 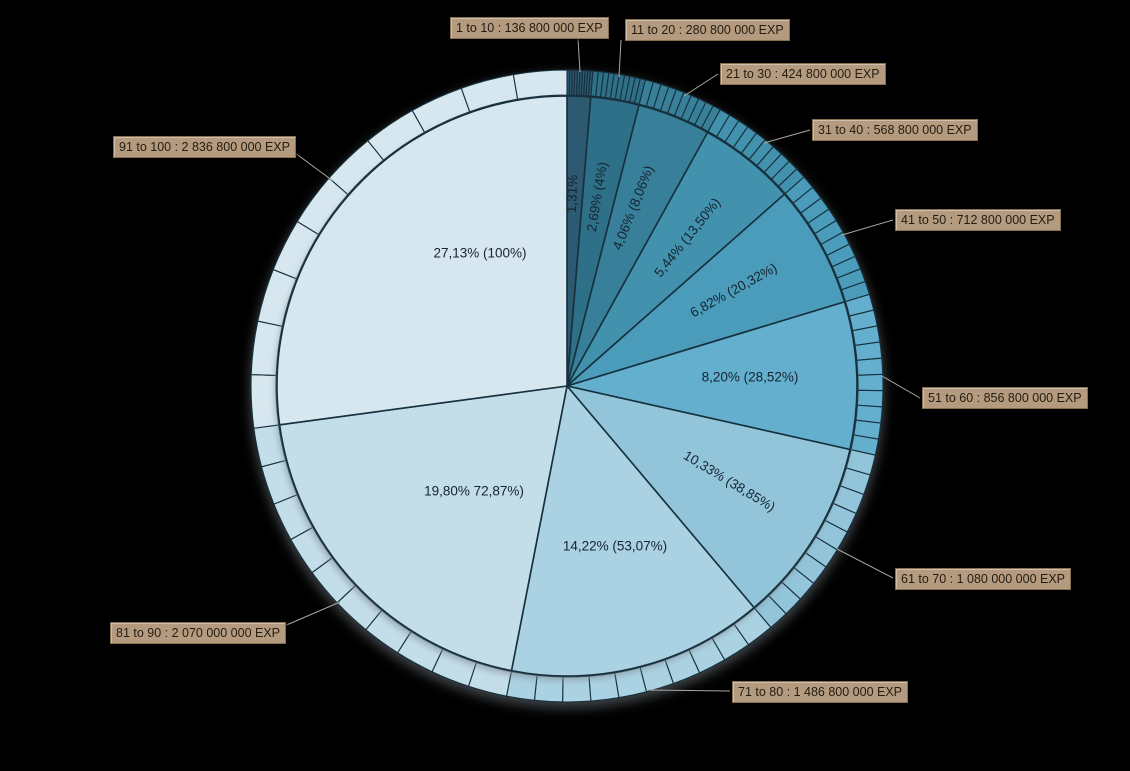 What do you see at coordinates (479, 253) in the screenshot?
I see `percent-label-pie-slice-91-to-100: 27,13% (100%)` at bounding box center [479, 253].